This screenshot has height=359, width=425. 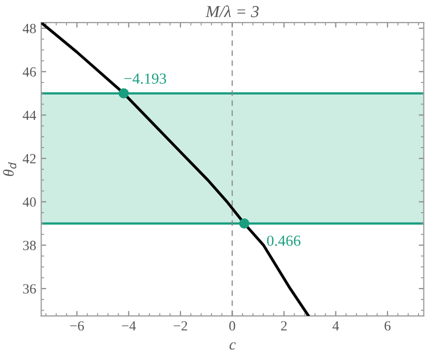 I want to click on x-tick-label: −4, so click(x=129, y=325).